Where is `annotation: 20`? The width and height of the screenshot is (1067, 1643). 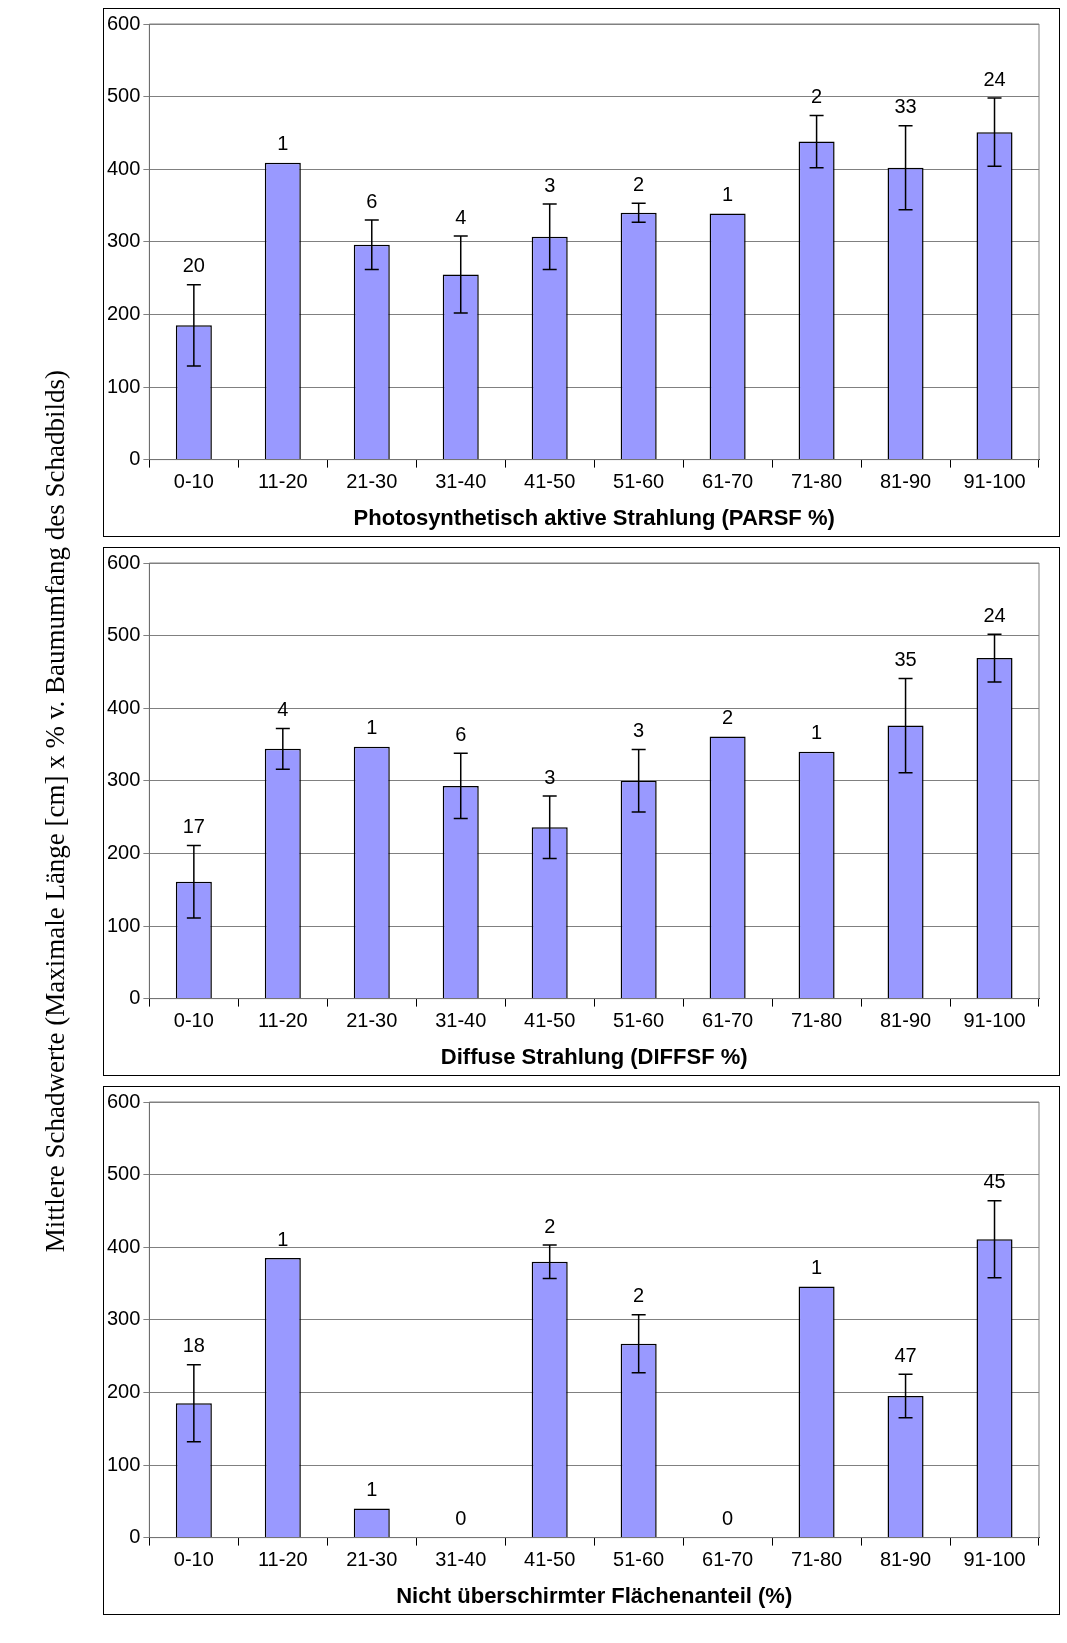 annotation: 20 is located at coordinates (193, 265).